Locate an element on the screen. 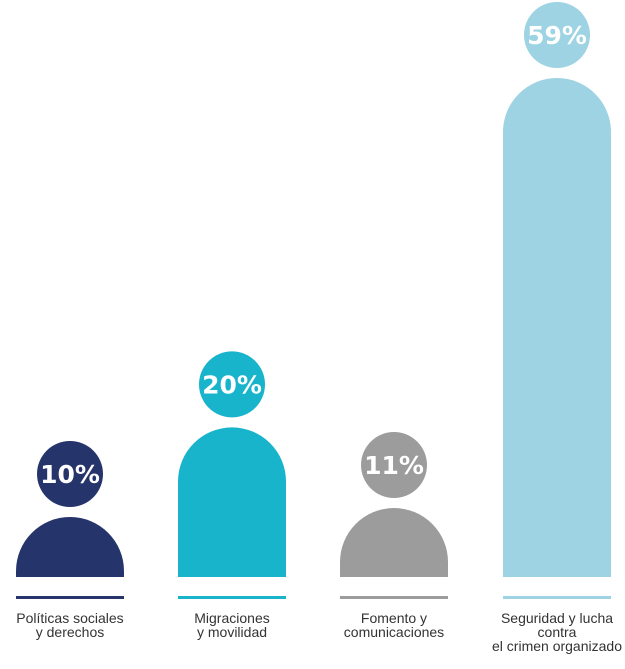  data-label: 10% is located at coordinates (70, 474).